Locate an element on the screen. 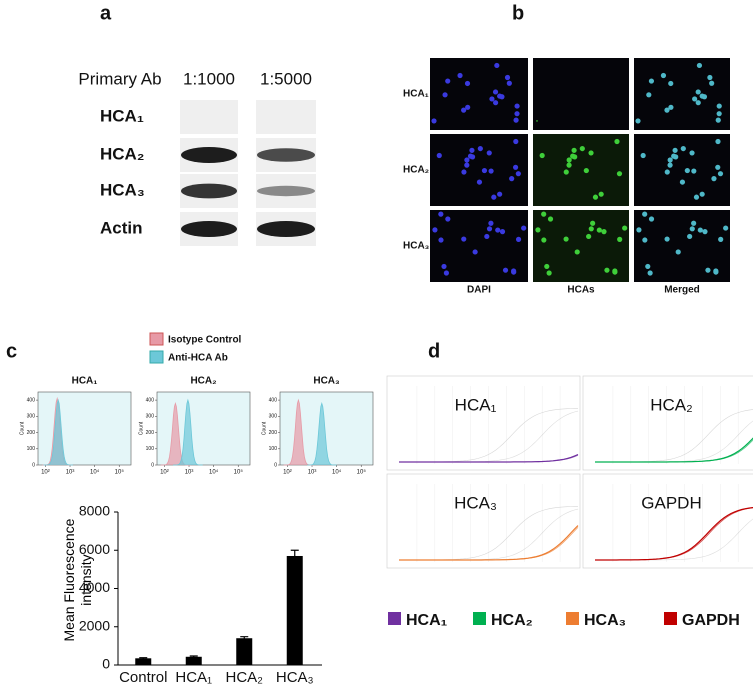  y-axis-label: Count is located at coordinates (22, 428).